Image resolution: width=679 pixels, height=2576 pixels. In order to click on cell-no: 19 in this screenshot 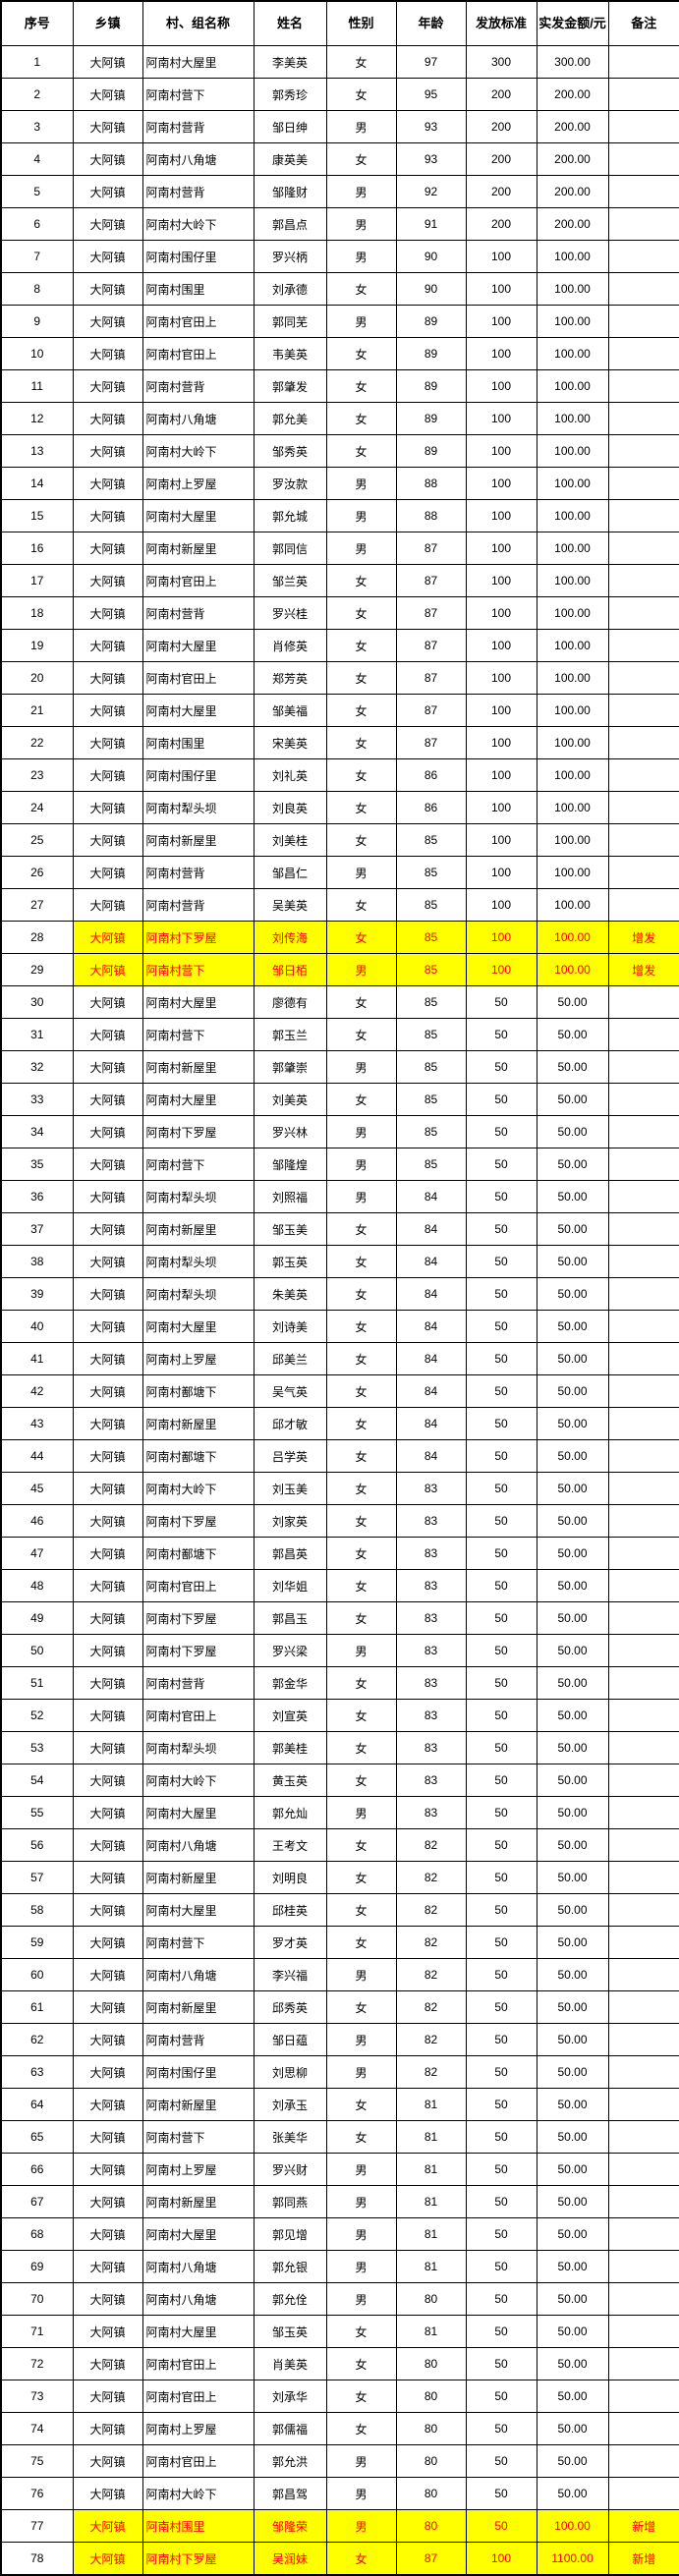, I will do `click(37, 645)`.